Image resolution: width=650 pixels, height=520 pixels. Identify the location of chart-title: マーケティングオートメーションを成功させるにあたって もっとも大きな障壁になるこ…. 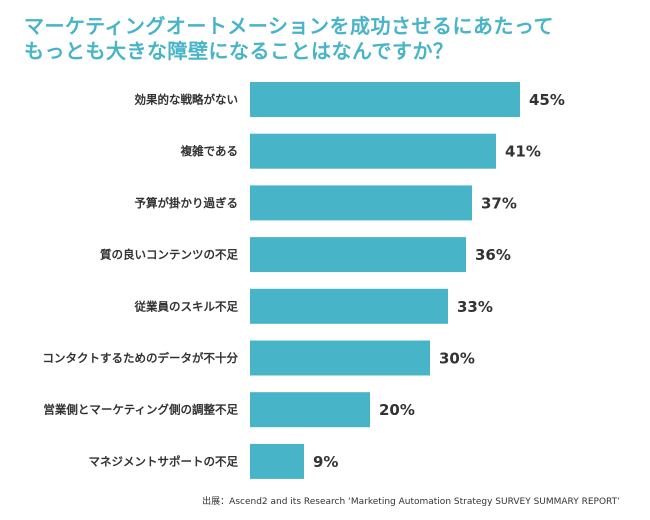
(289, 39).